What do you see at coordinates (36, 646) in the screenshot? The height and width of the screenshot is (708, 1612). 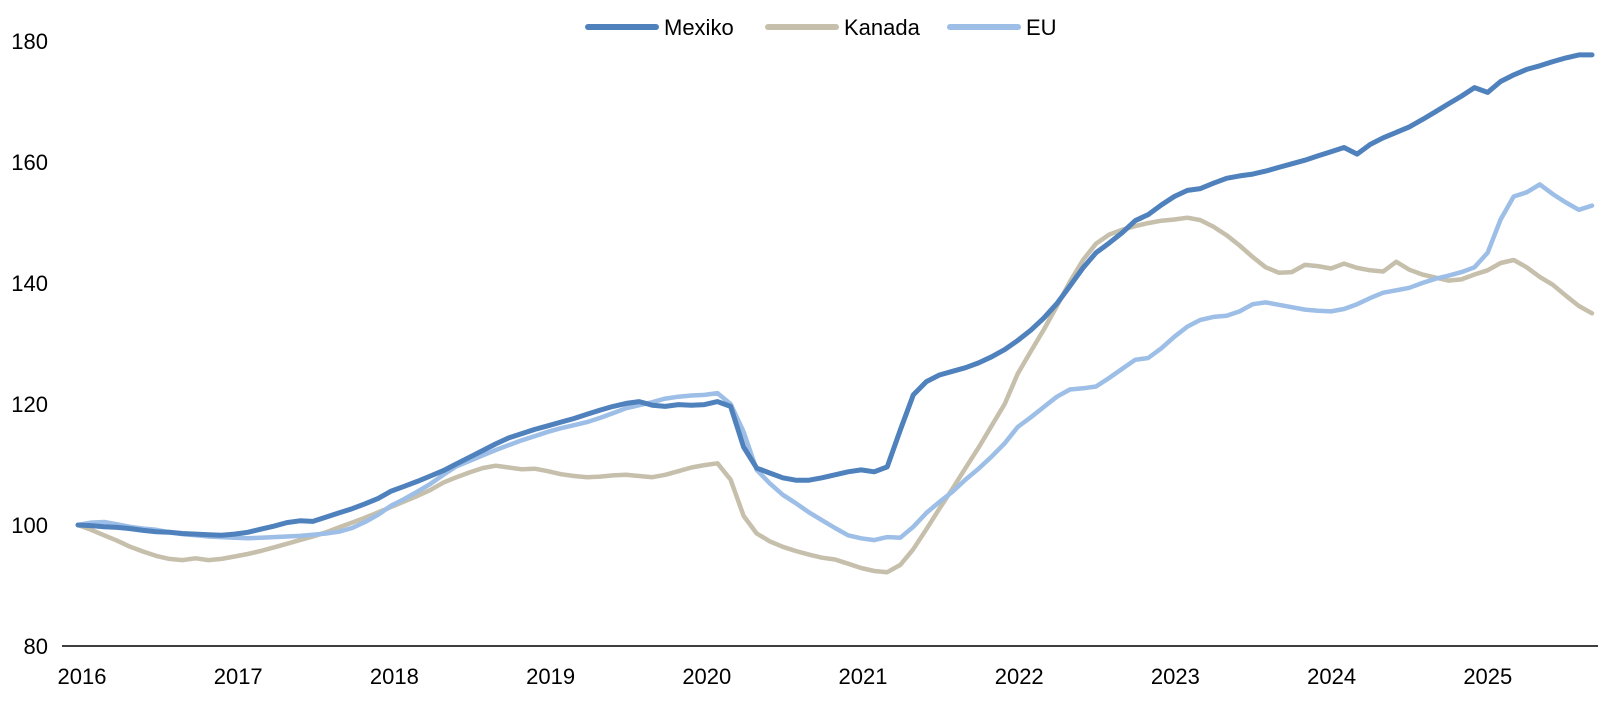 I see `y-tick-label: 80` at bounding box center [36, 646].